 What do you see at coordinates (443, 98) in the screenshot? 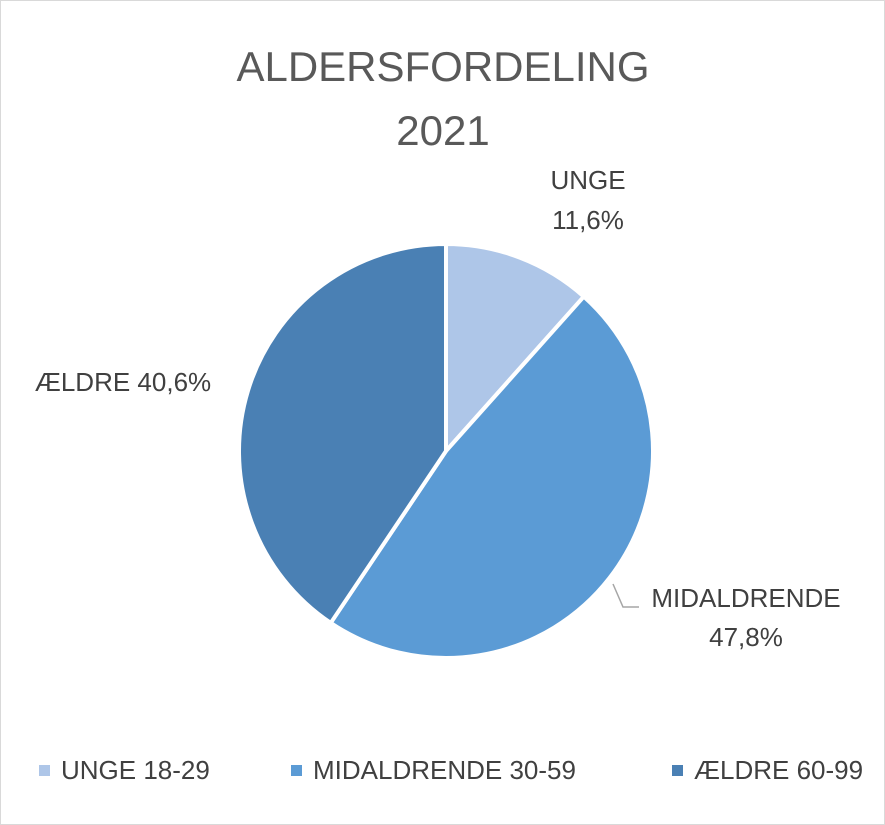
I see `chart-title: ALDERSFORDELING 2021` at bounding box center [443, 98].